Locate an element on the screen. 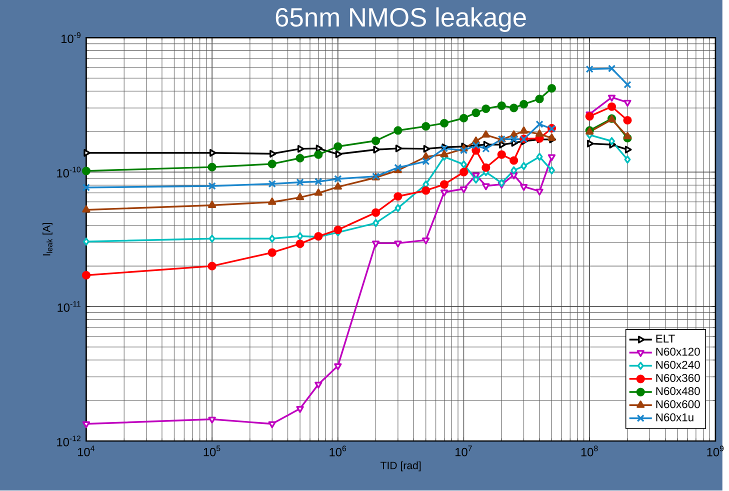 The width and height of the screenshot is (729, 491). y-tick-label: 10$^{-9}$ is located at coordinates (71, 38).